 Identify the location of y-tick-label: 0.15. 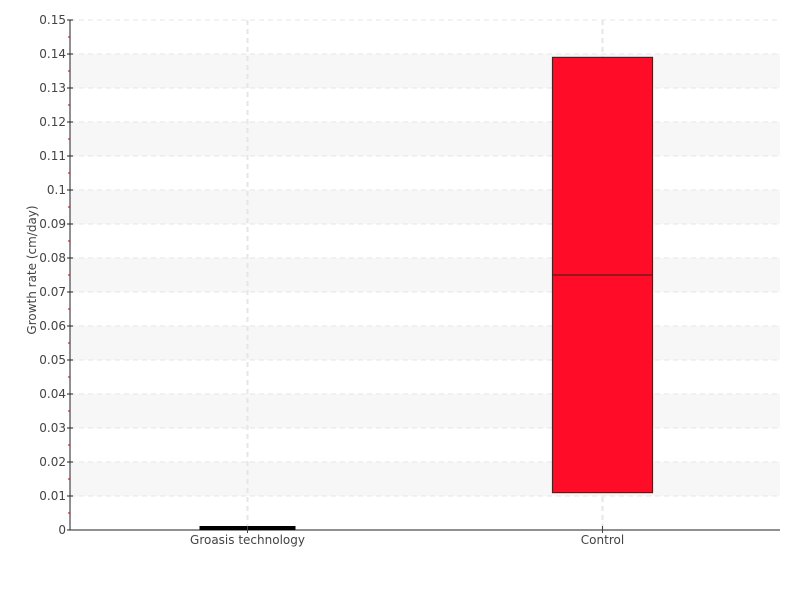
(52, 20).